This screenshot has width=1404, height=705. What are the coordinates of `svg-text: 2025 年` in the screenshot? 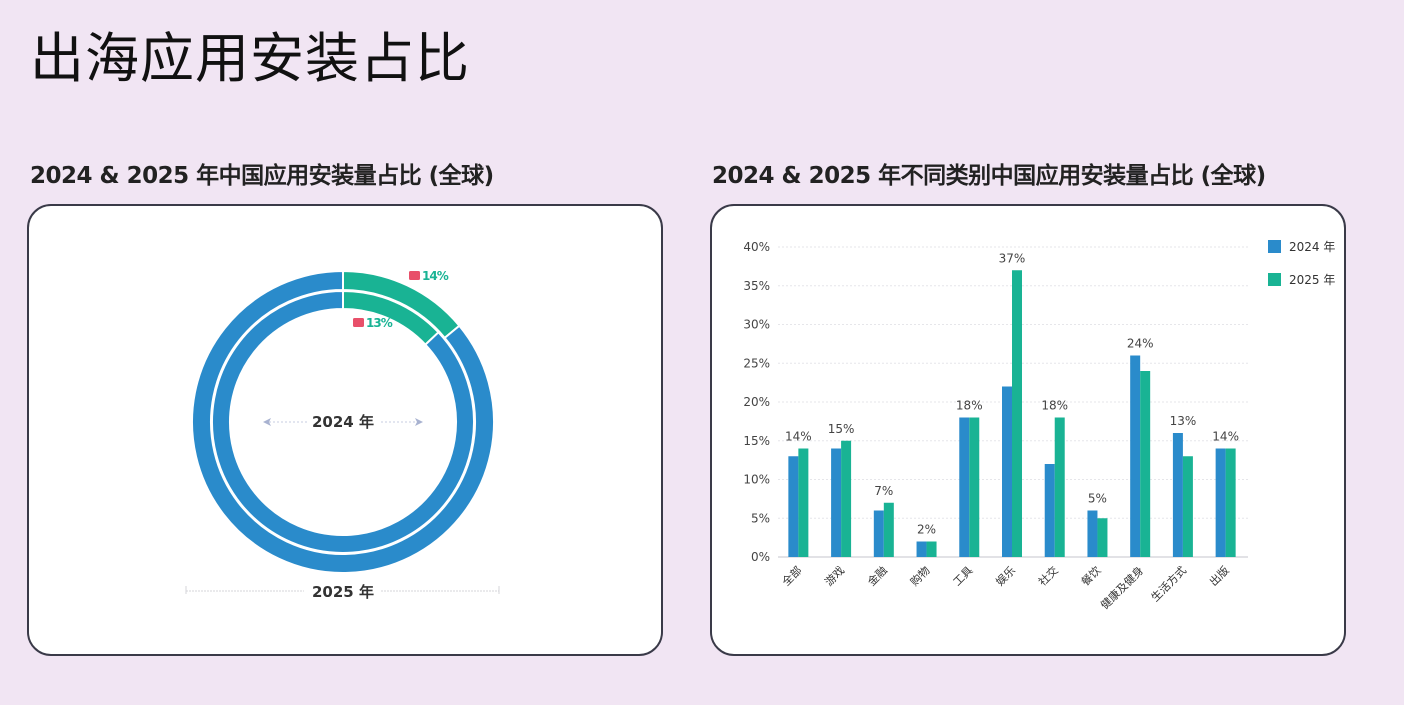 It's located at (343, 592).